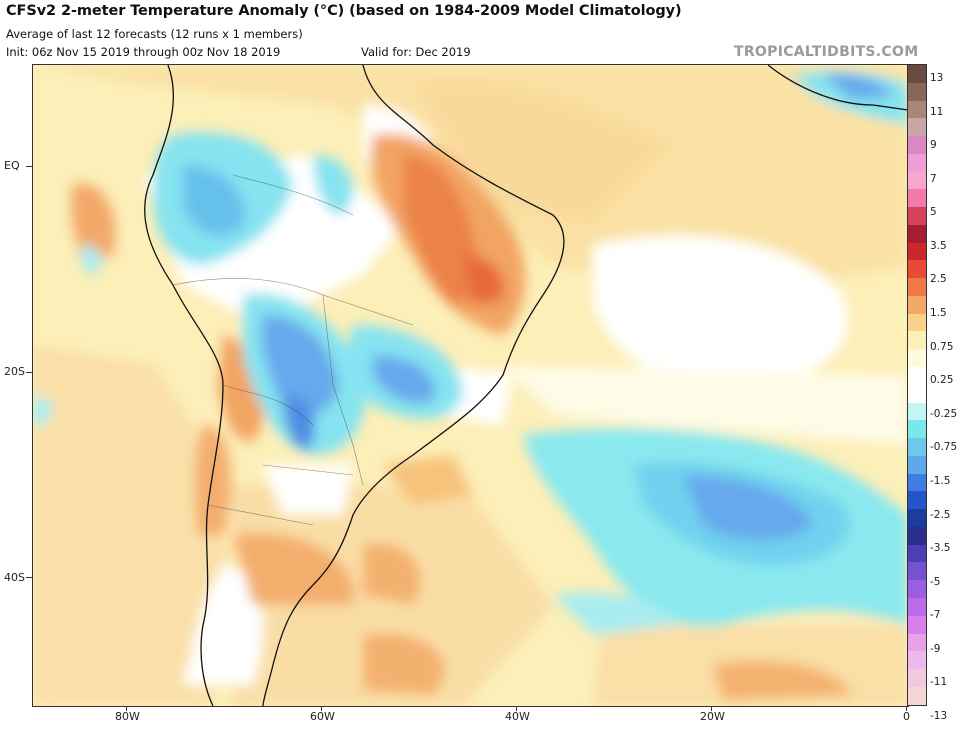 Image resolution: width=957 pixels, height=750 pixels. What do you see at coordinates (943, 413) in the screenshot?
I see `colorbar-label: -0.25` at bounding box center [943, 413].